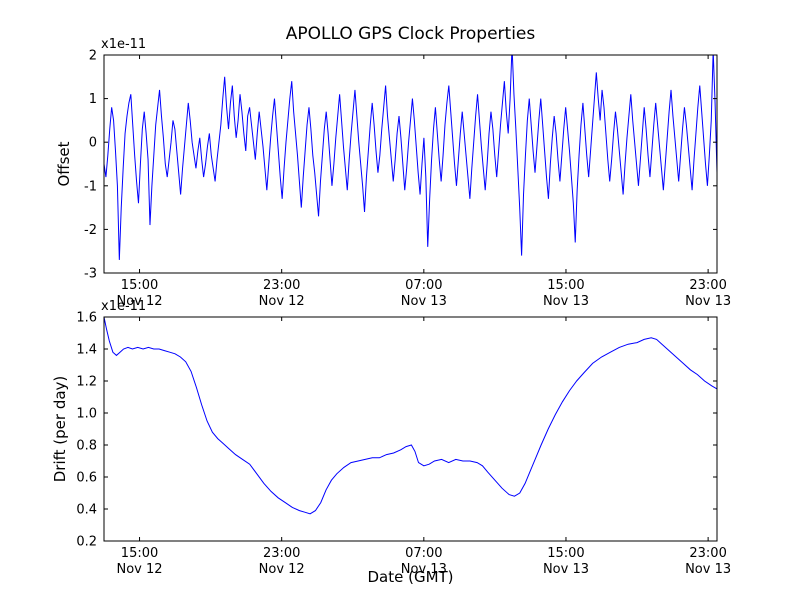  Describe the element at coordinates (410, 34) in the screenshot. I see `figure-title: APOLLO GPS Clock Properties` at that location.